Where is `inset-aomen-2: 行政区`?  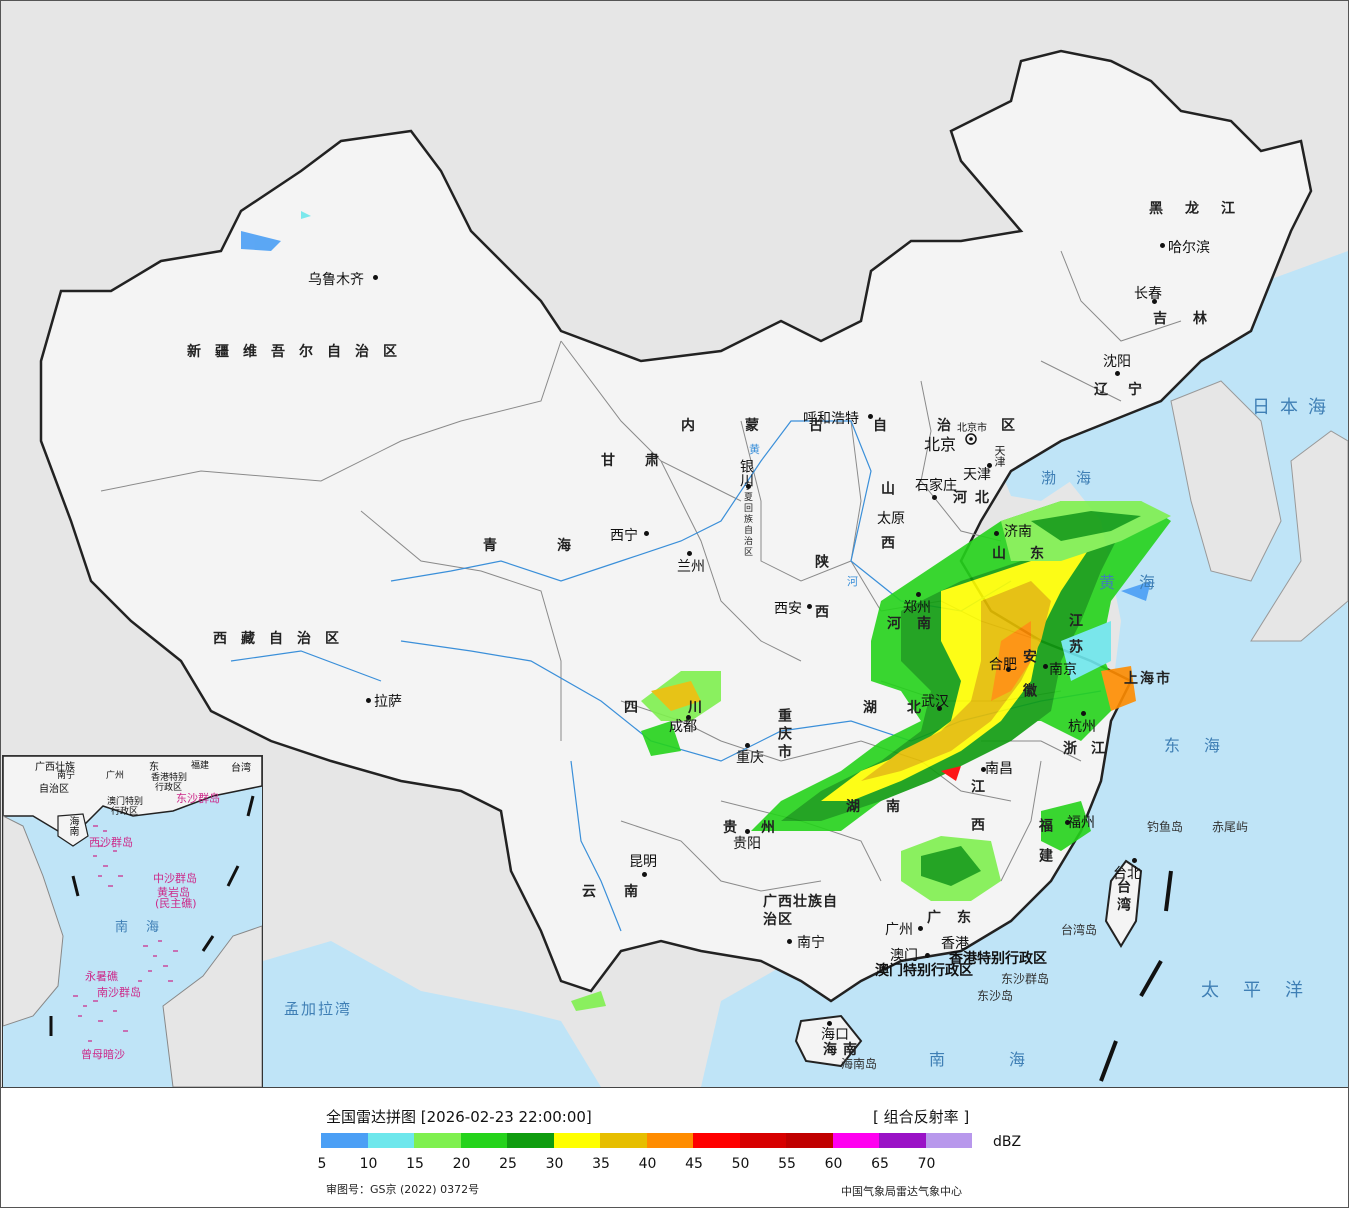
inset-aomen-2: 行政区 is located at coordinates (125, 812).